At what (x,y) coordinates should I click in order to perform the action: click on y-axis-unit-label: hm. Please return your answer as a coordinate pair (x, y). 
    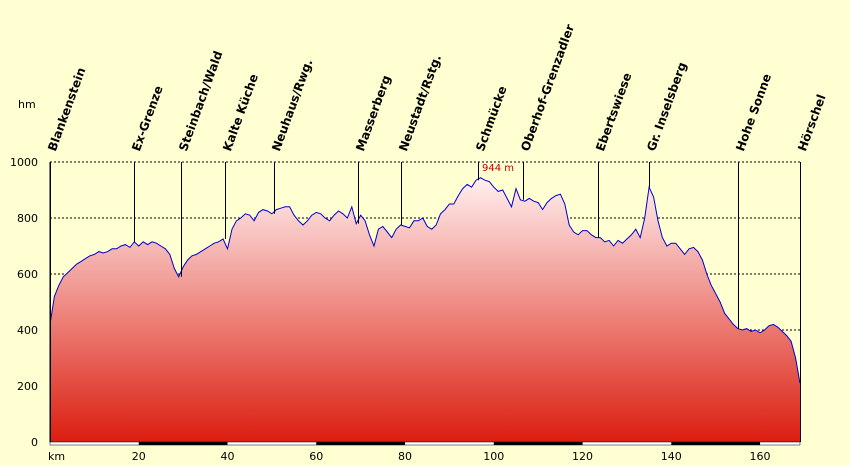
    Looking at the image, I should click on (27, 104).